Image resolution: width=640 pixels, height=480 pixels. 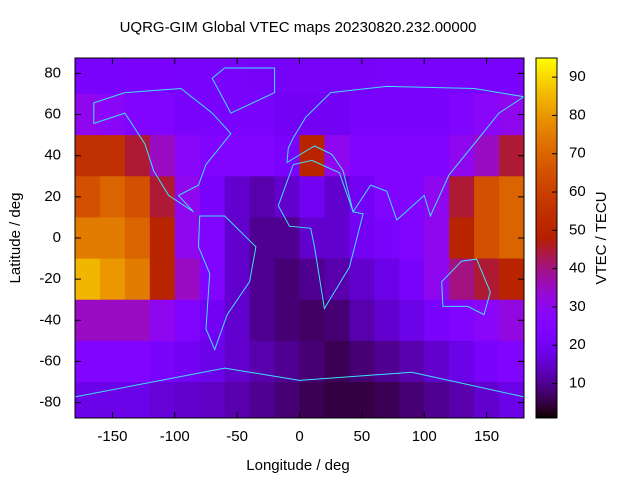 I want to click on y-tick-label: 60, so click(x=52, y=114).